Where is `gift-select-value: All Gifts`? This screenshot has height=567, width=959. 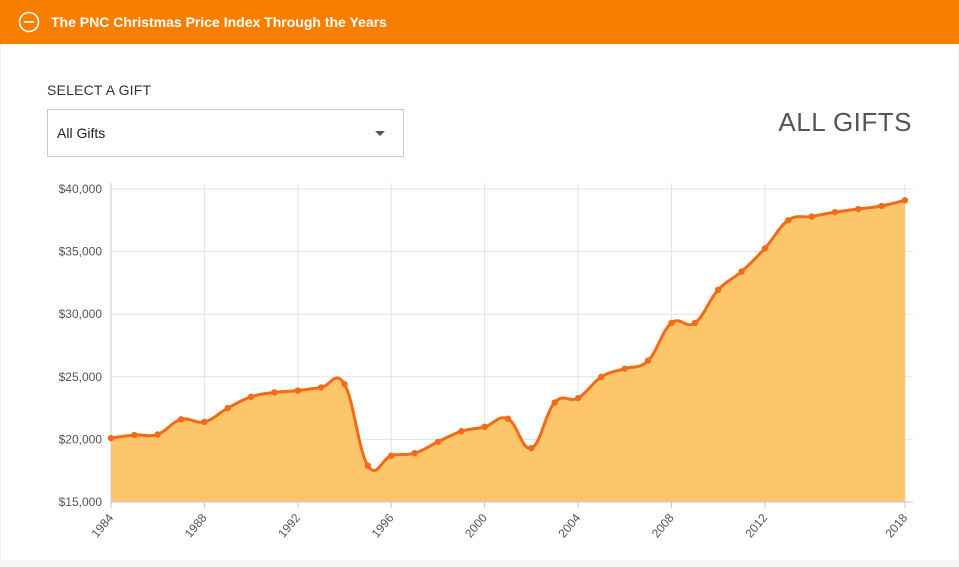
gift-select-value: All Gifts is located at coordinates (81, 133).